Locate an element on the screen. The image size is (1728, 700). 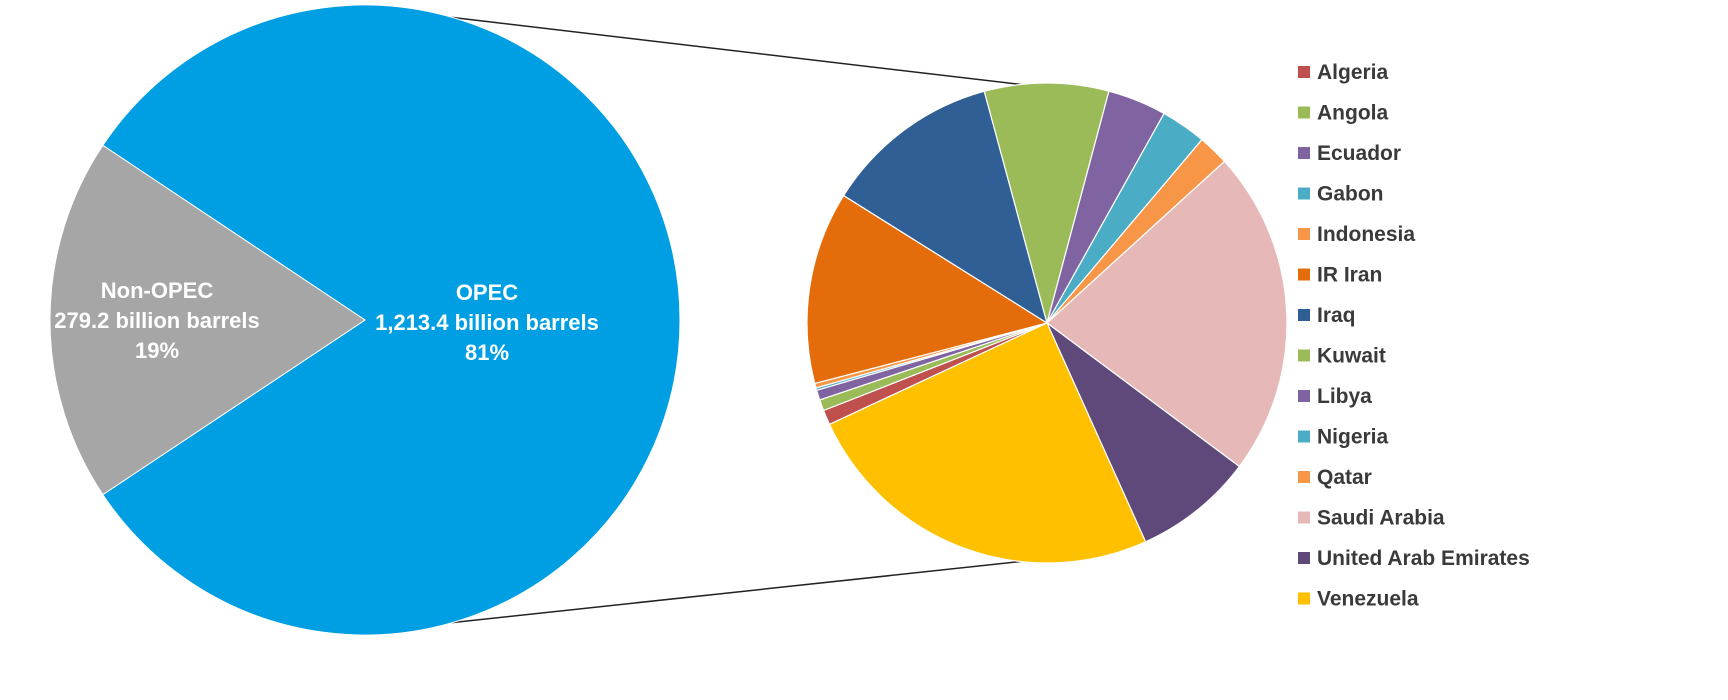
slice-non-opec is located at coordinates (207, 320).